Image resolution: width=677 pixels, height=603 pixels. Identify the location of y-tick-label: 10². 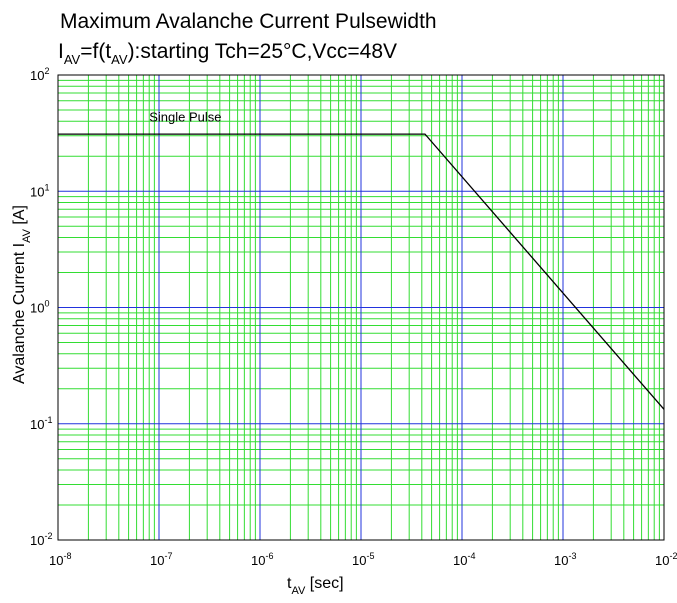
(39, 74).